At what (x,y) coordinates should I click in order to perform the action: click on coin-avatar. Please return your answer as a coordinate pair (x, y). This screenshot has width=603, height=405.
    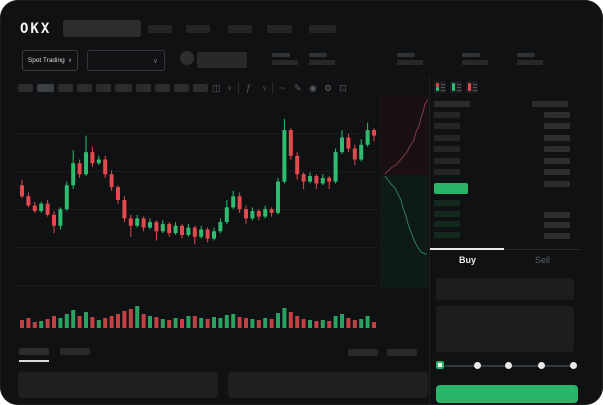
    Looking at the image, I should click on (187, 58).